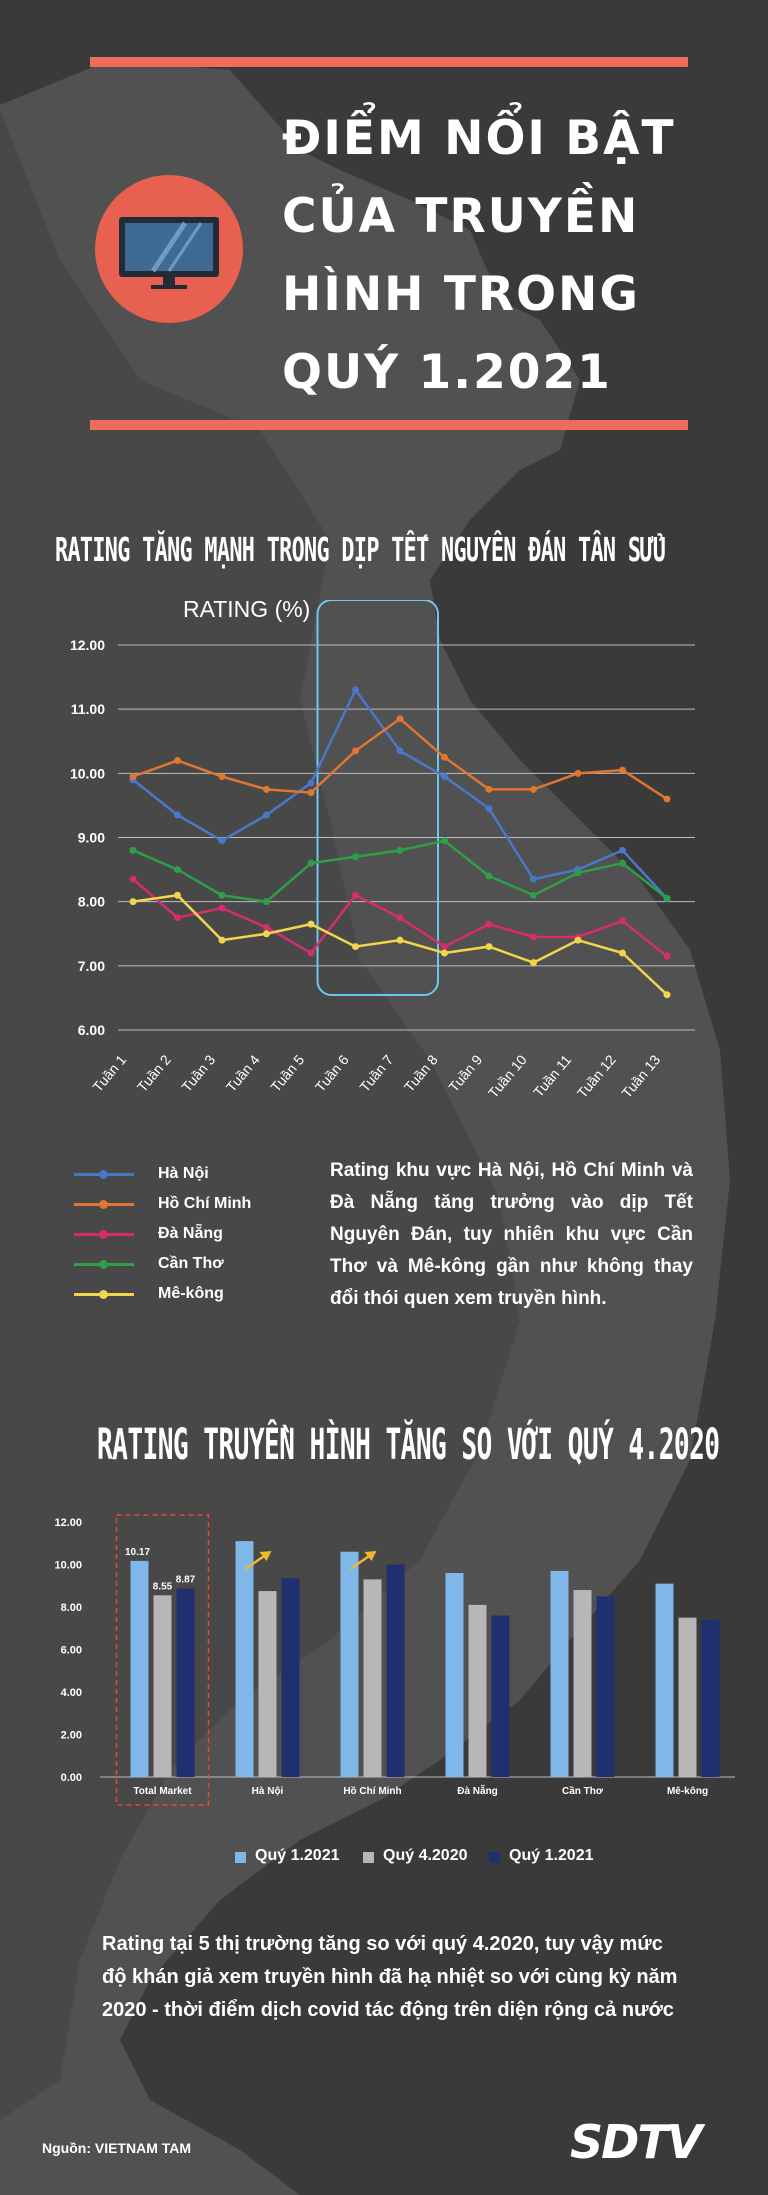 The width and height of the screenshot is (768, 2195). Describe the element at coordinates (71, 1651) in the screenshot. I see `y-tick-label: 6.00` at that location.